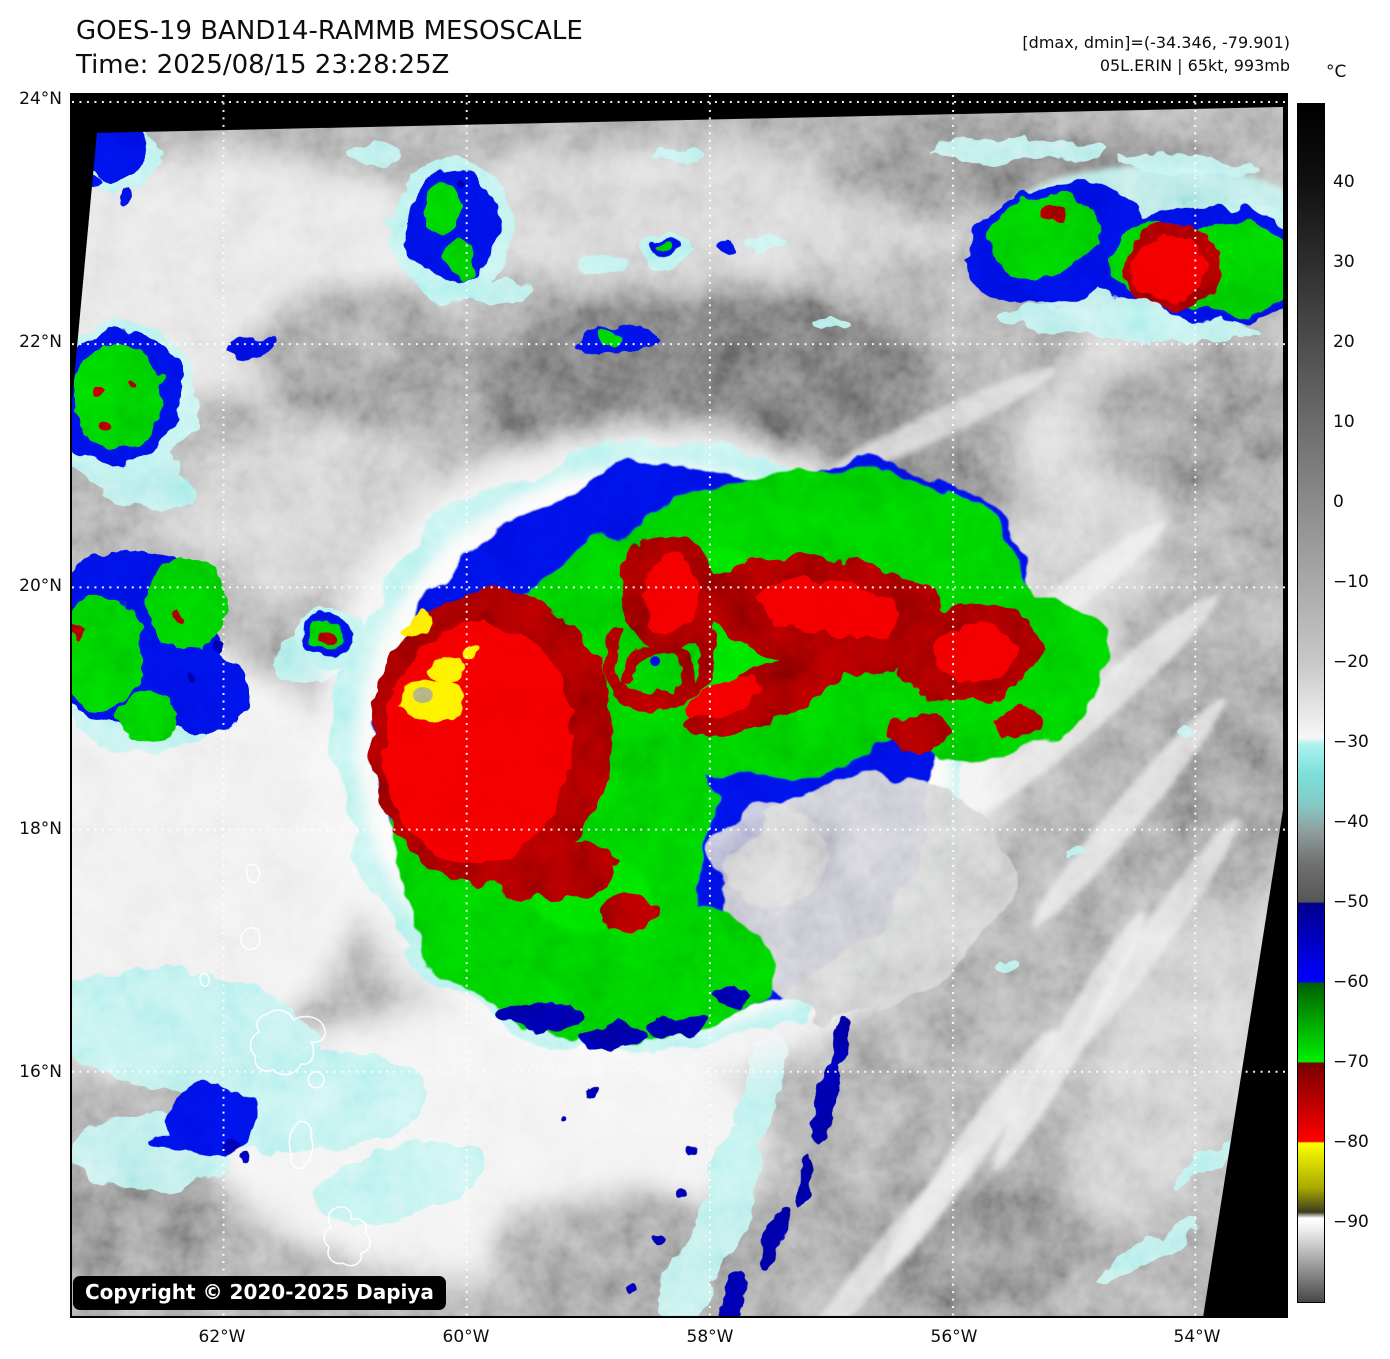 The image size is (1390, 1359). Describe the element at coordinates (263, 65) in the screenshot. I see `timestamp: Time: 2025/08/15 23:28:25Z` at that location.